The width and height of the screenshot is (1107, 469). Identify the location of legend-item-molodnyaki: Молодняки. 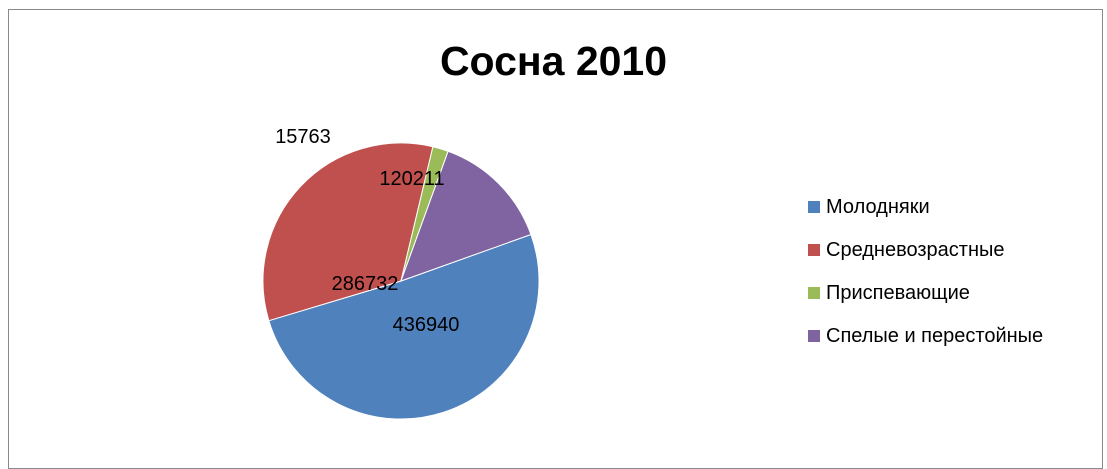
(925, 207).